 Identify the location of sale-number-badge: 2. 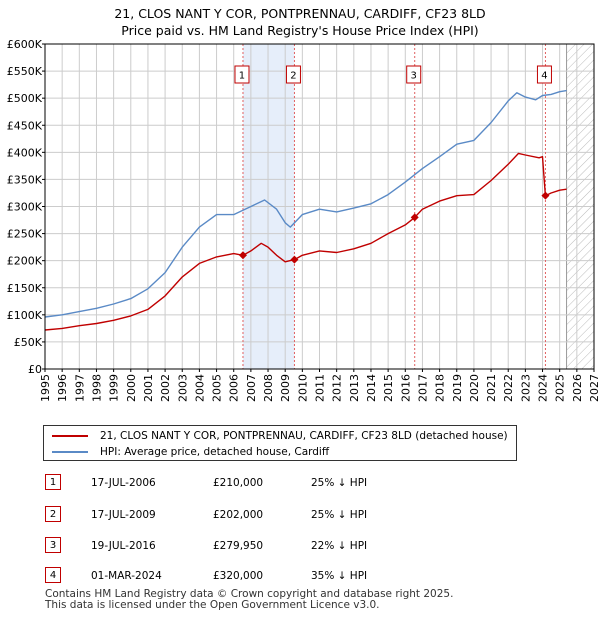
(53, 514).